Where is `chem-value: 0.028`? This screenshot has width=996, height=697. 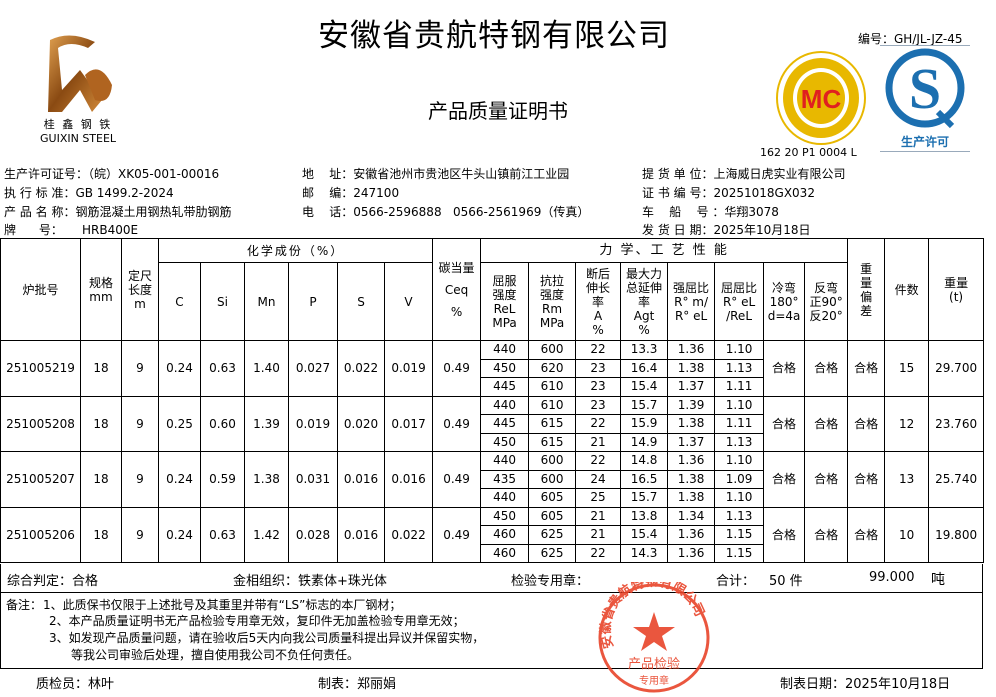
chem-value: 0.028 is located at coordinates (313, 534).